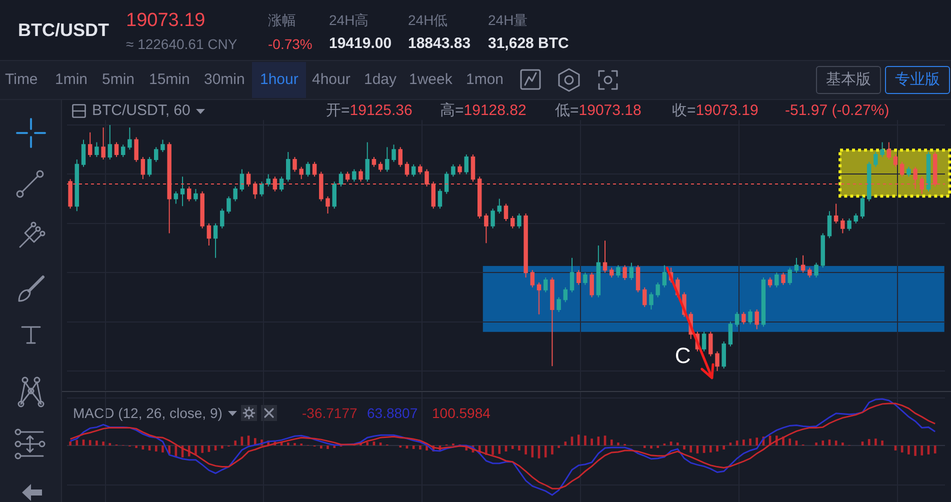  I want to click on text: ≈ 122640.61 CNY, so click(182, 44).